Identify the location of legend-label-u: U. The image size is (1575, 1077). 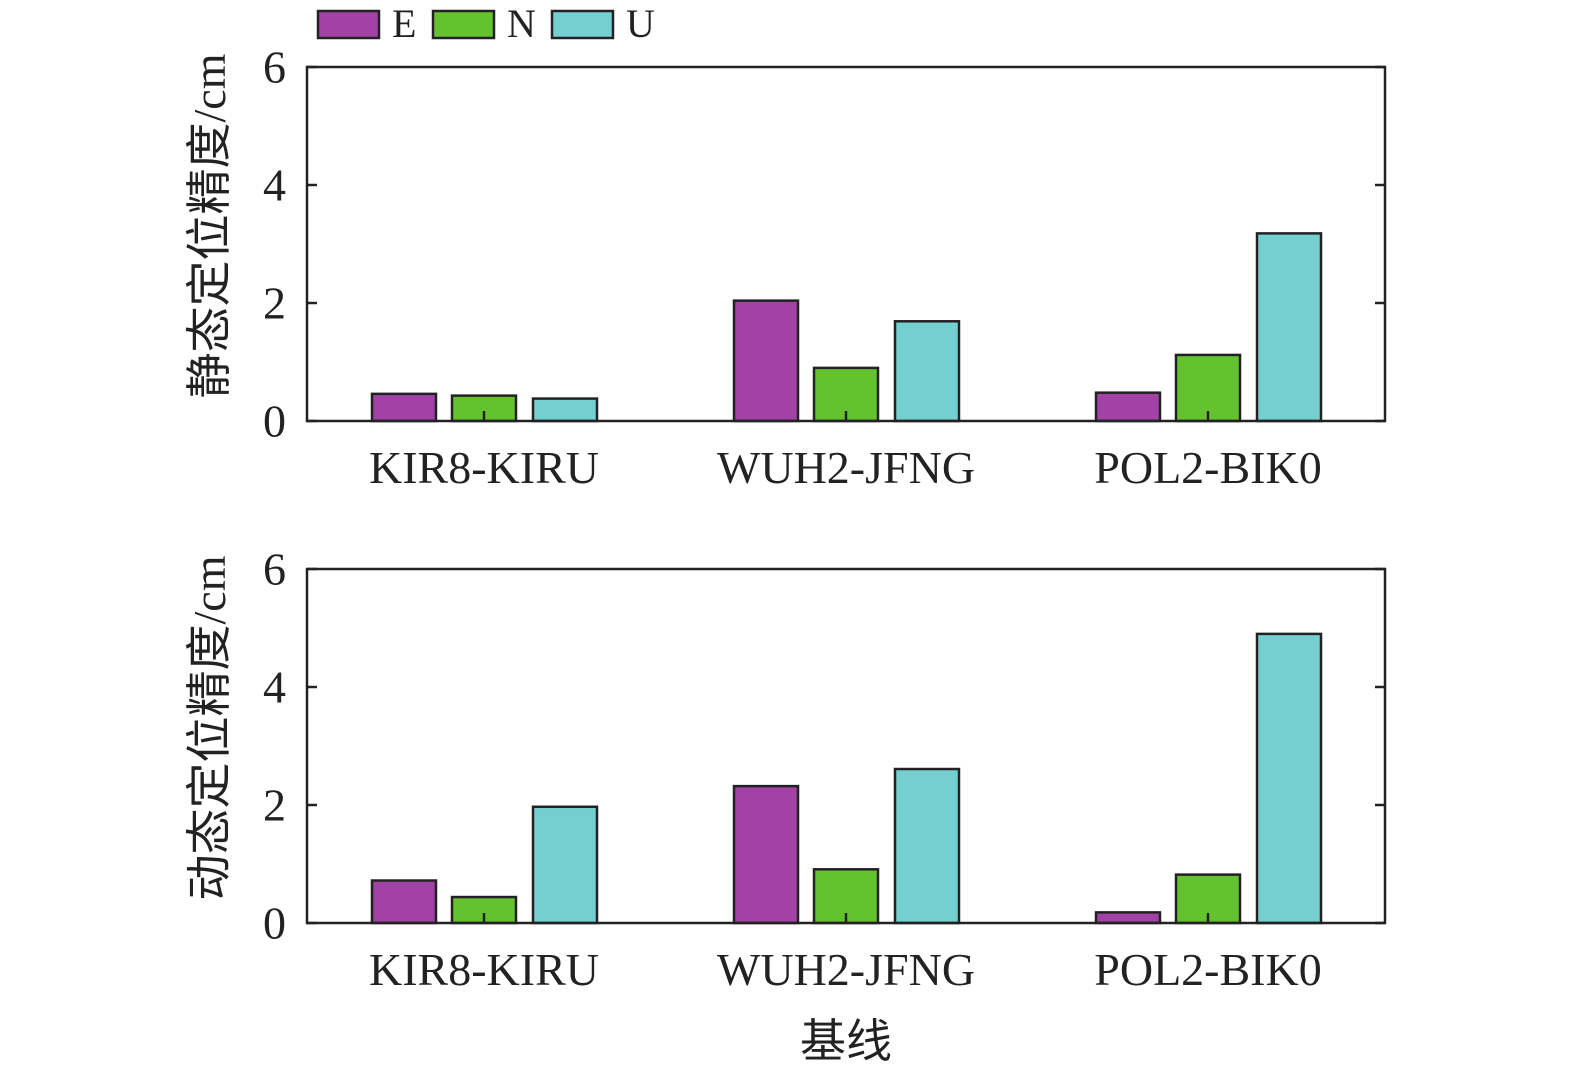
(640, 23).